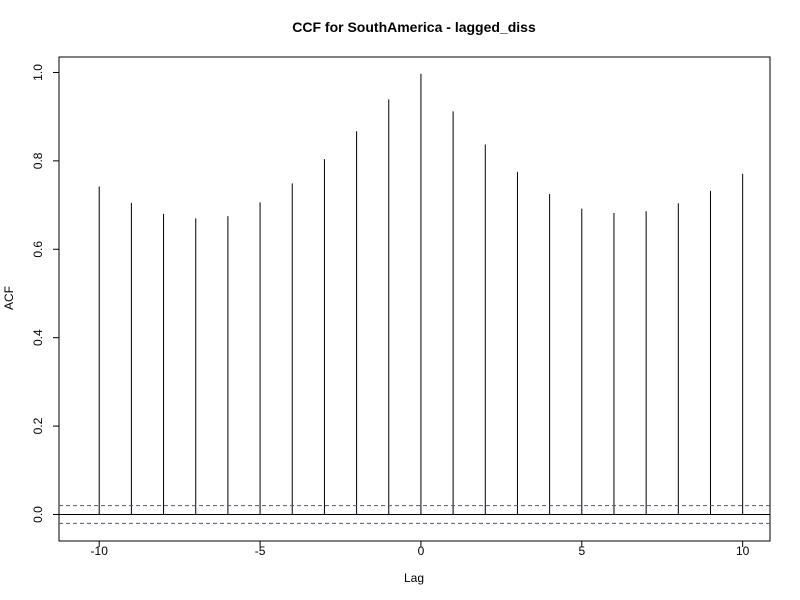  I want to click on x-axis-tick-label: -5, so click(260, 551).